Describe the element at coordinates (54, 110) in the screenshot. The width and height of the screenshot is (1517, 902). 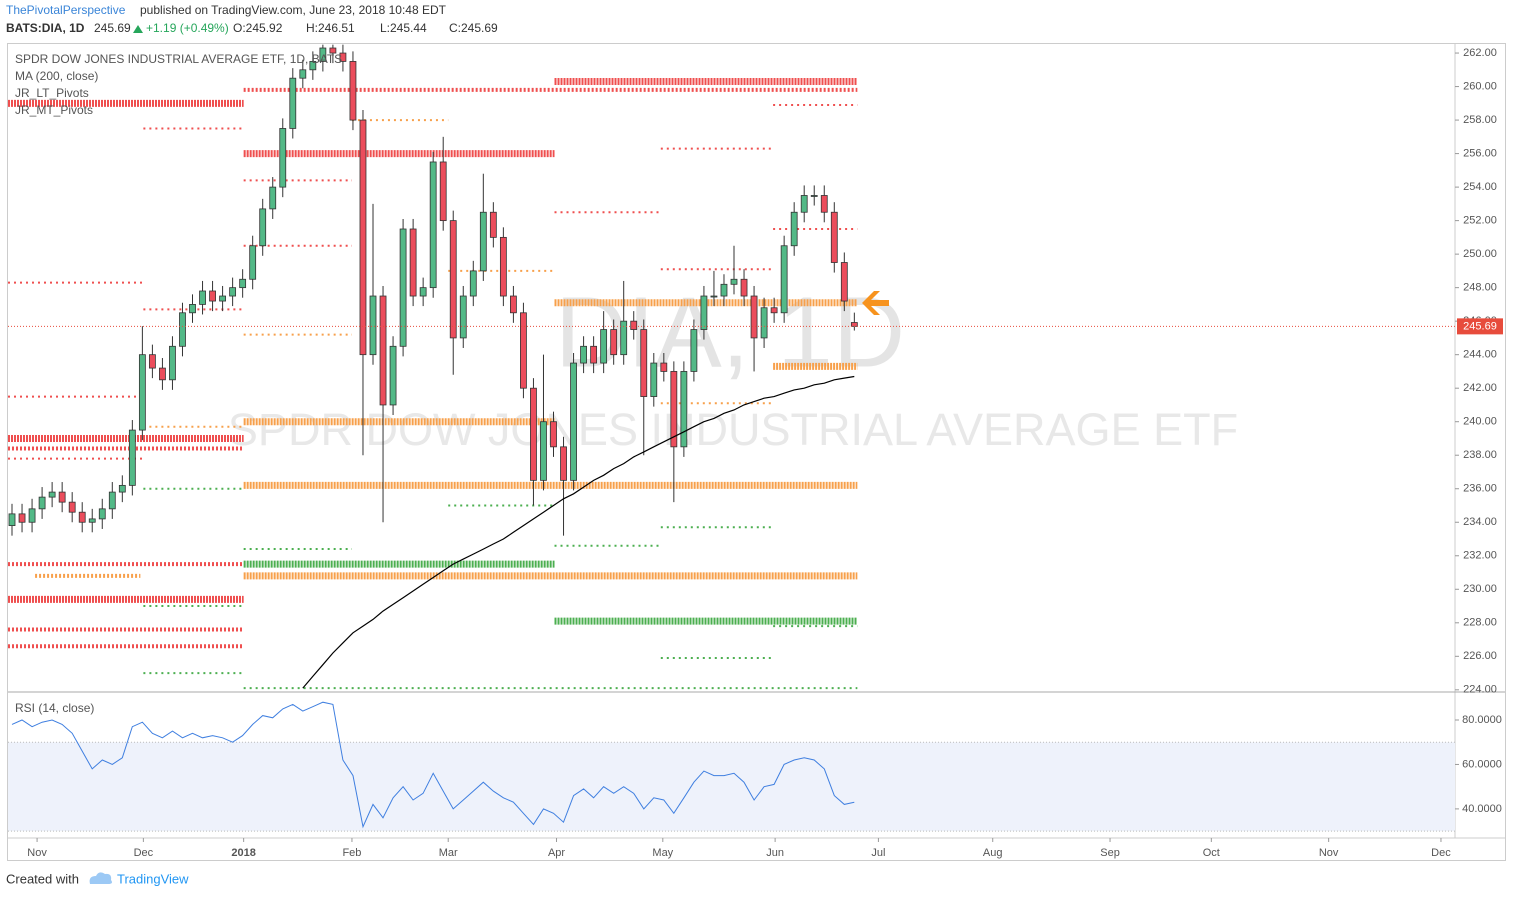
I see `legend-indicator: JR_MT_Pivots` at that location.